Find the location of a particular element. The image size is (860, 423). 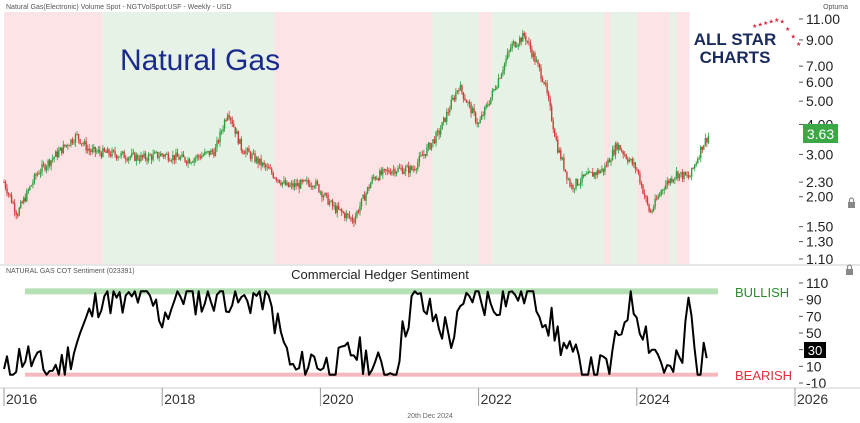

sentiment-tick-label: 110 is located at coordinates (817, 283).